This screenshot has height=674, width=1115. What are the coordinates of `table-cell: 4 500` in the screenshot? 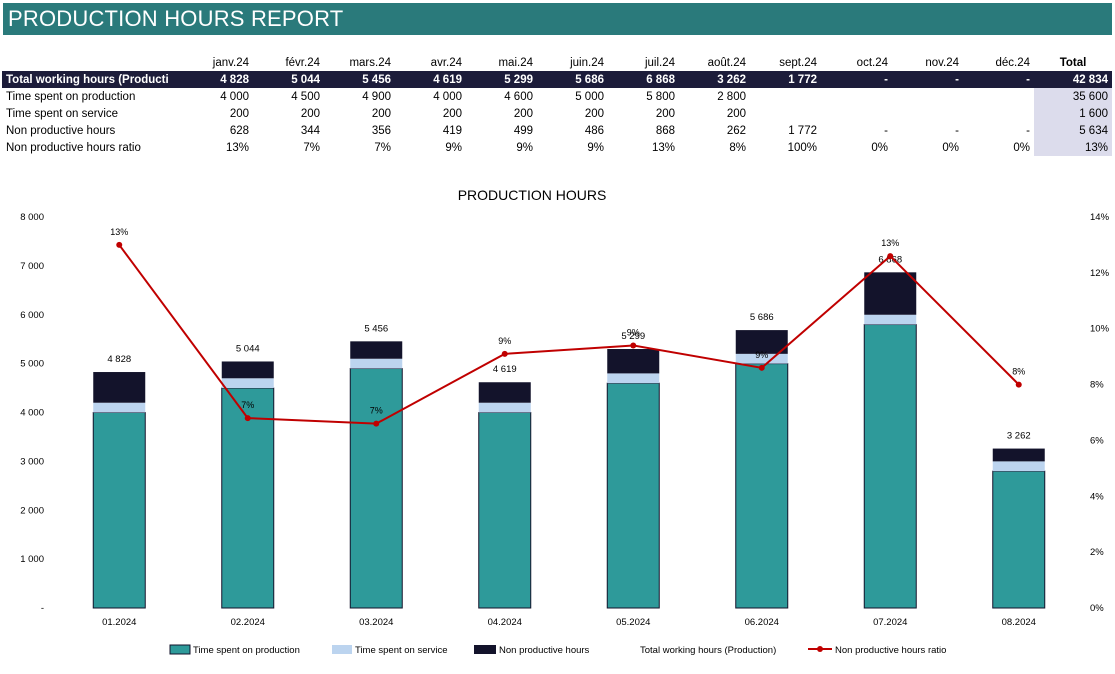 It's located at (305, 96).